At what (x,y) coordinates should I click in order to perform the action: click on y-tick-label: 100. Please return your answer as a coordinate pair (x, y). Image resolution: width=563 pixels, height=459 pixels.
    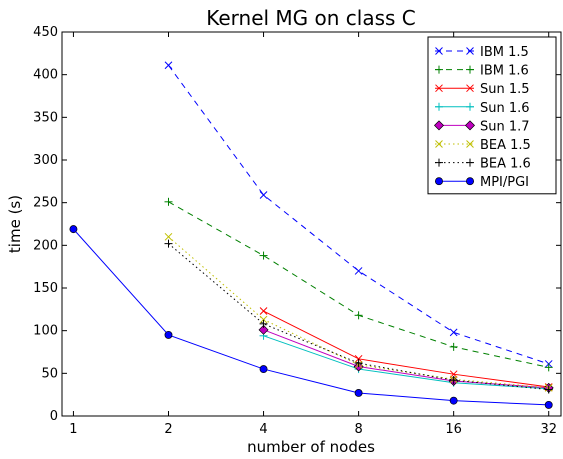
    Looking at the image, I should click on (45, 331).